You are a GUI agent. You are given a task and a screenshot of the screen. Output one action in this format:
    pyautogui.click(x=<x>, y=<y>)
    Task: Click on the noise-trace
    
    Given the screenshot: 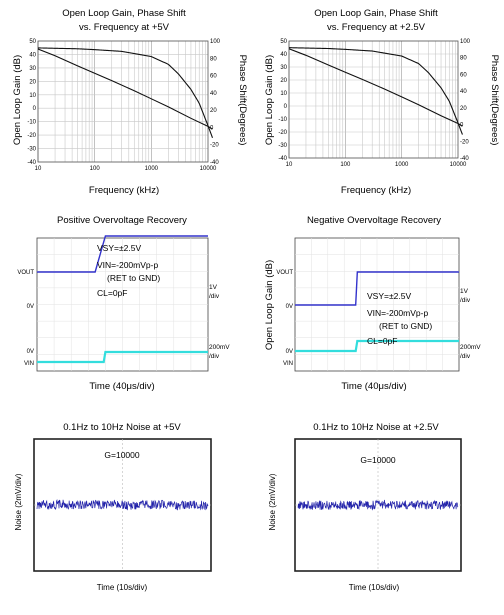 What is the action you would take?
    pyautogui.click(x=122, y=505)
    